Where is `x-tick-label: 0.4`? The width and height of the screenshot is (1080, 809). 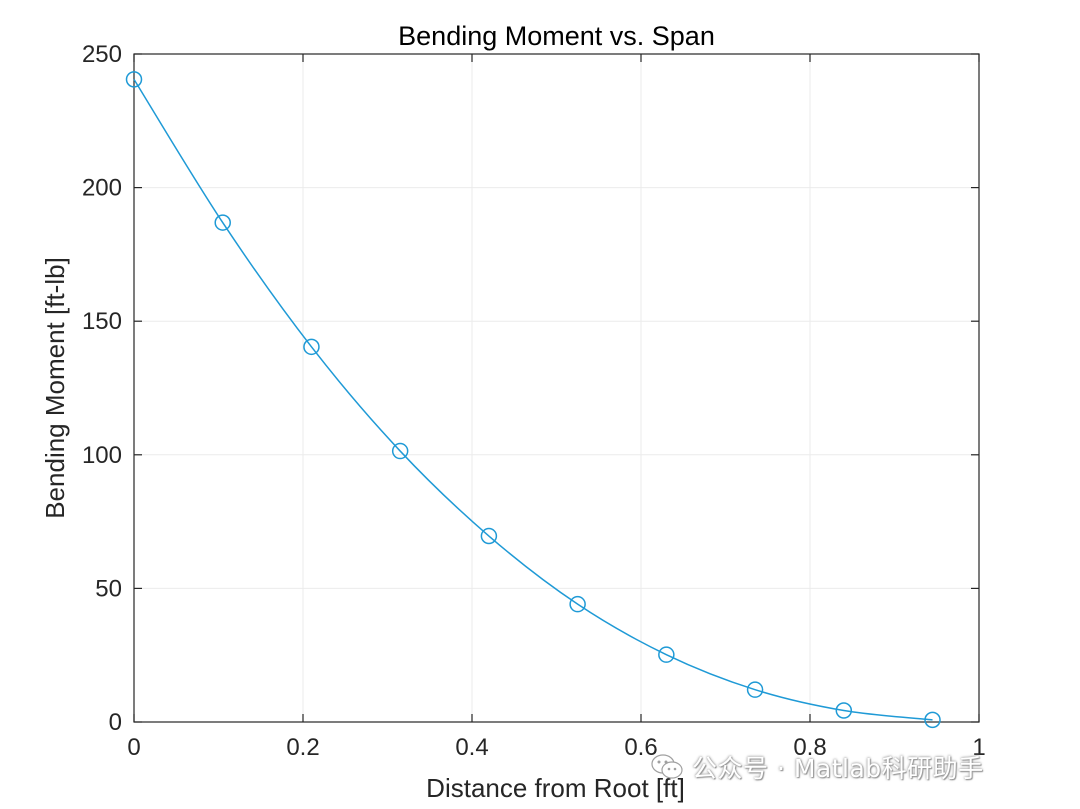 x-tick-label: 0.4 is located at coordinates (471, 747).